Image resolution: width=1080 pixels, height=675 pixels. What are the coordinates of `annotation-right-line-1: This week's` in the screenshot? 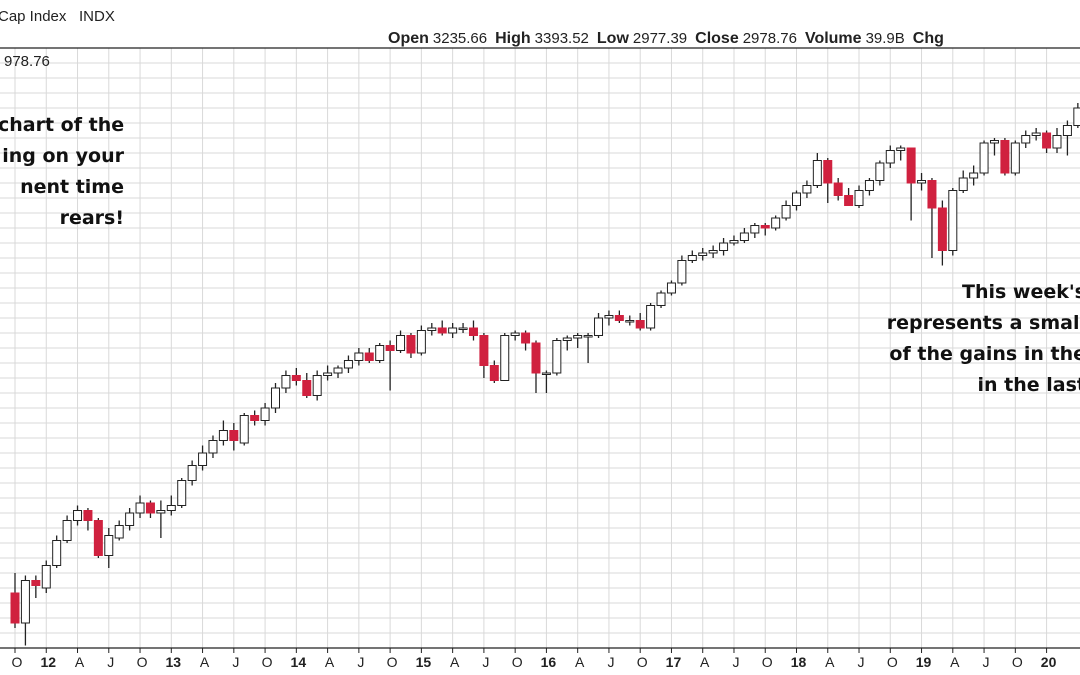 It's located at (1020, 292).